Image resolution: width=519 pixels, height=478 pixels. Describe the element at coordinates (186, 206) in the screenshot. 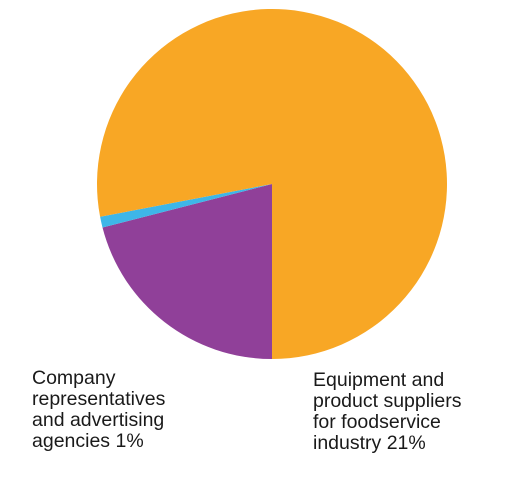

I see `slice-company-representatives` at that location.